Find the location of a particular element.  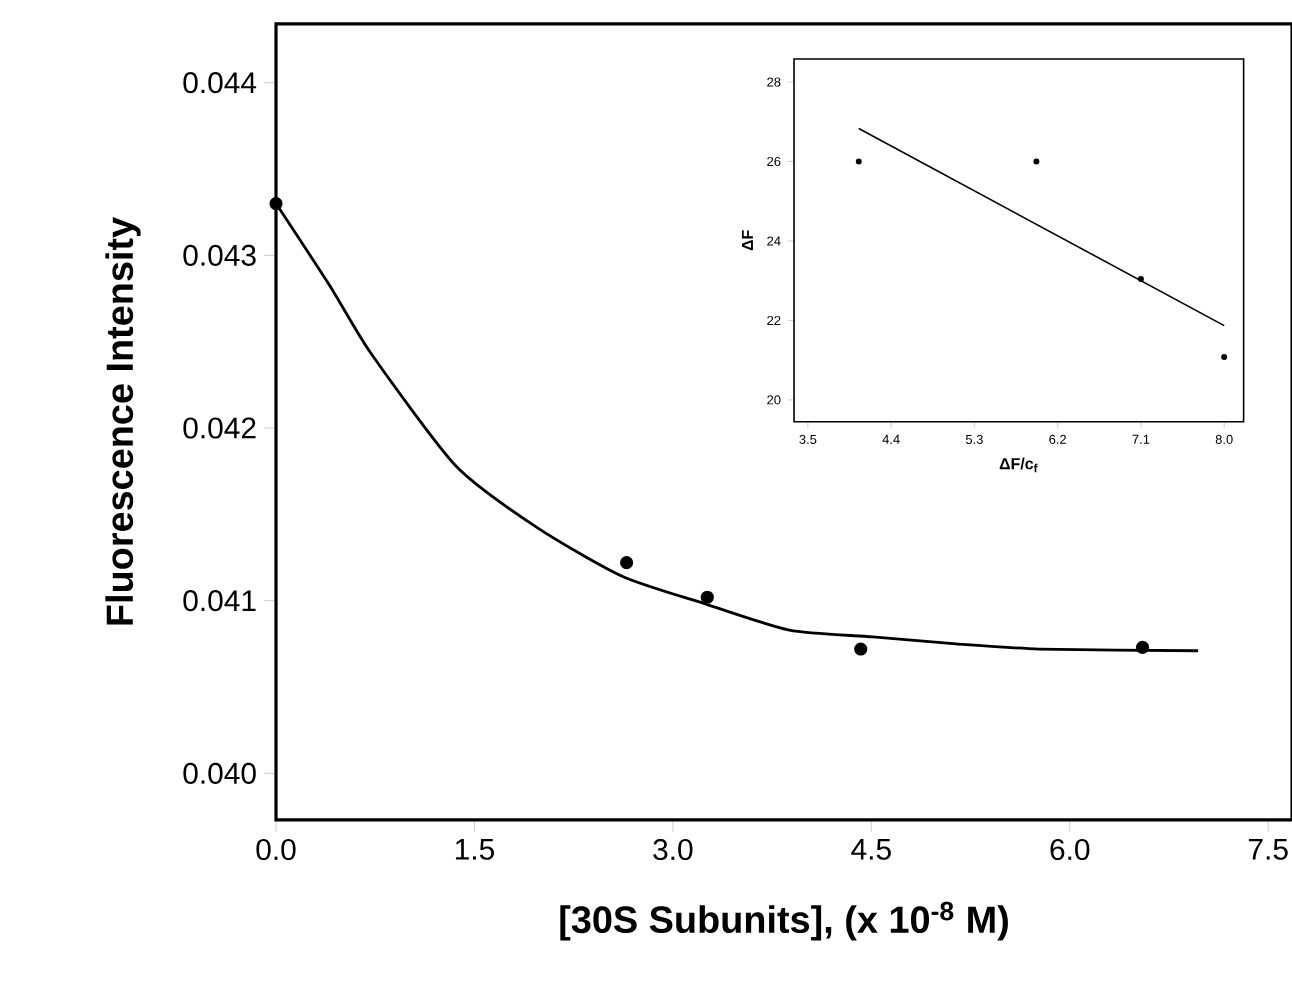

y-tick-label: 0.042 is located at coordinates (219, 428).